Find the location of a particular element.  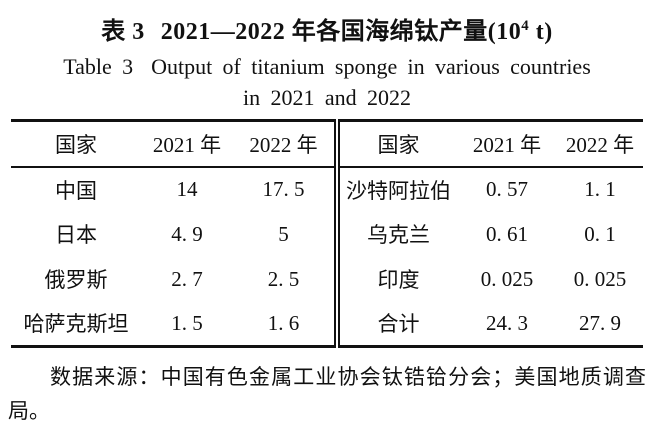

value-cell: 24. 3 is located at coordinates (507, 322).